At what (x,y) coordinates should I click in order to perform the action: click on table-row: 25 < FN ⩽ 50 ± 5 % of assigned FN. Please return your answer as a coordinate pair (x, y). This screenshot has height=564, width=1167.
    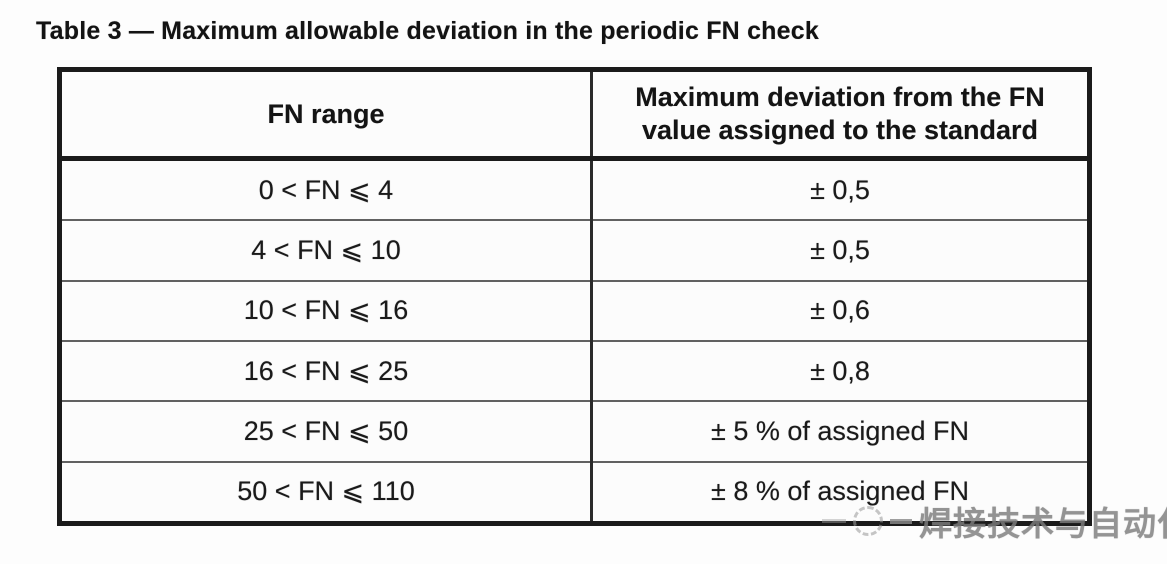
    Looking at the image, I should click on (574, 431).